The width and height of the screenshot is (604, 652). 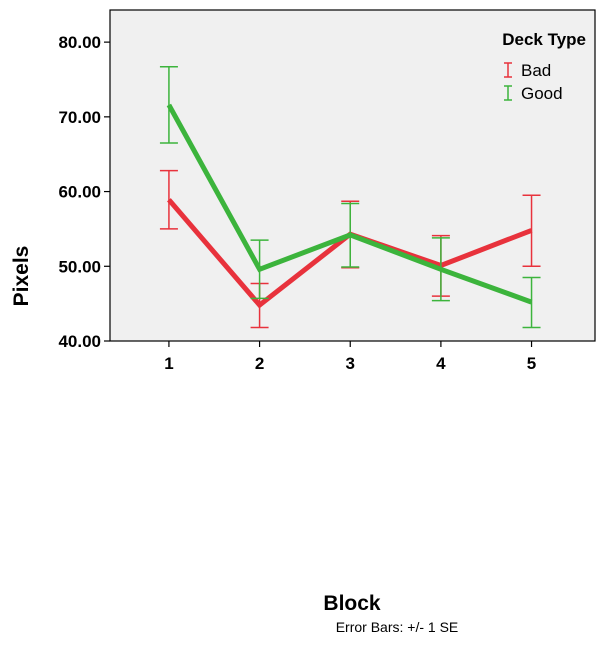 What do you see at coordinates (79, 42) in the screenshot?
I see `y-tick-label: 80.00` at bounding box center [79, 42].